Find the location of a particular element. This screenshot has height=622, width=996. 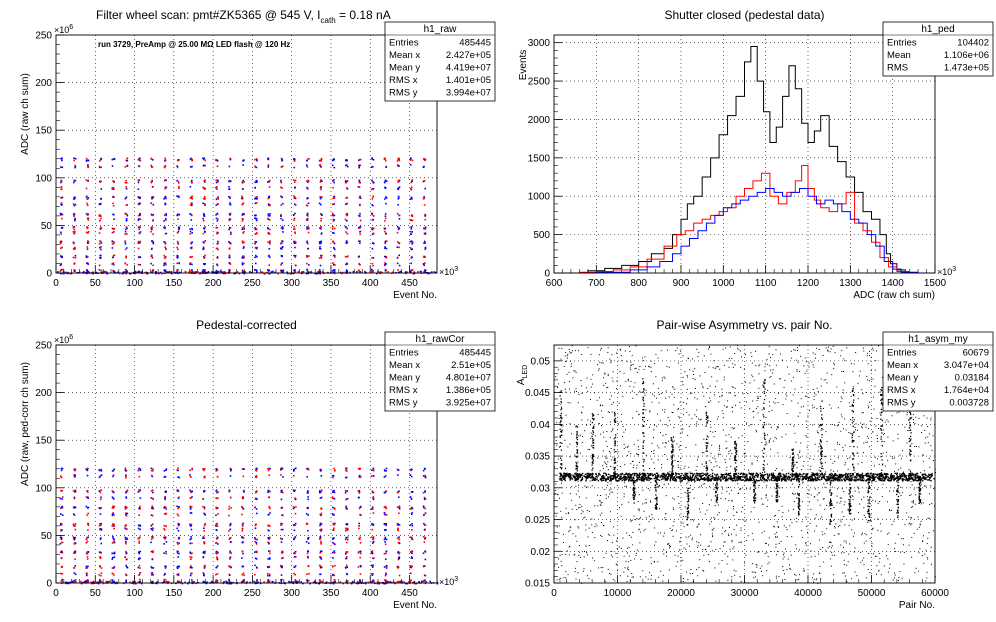

stats-value: 1.401e+05 is located at coordinates (468, 80).